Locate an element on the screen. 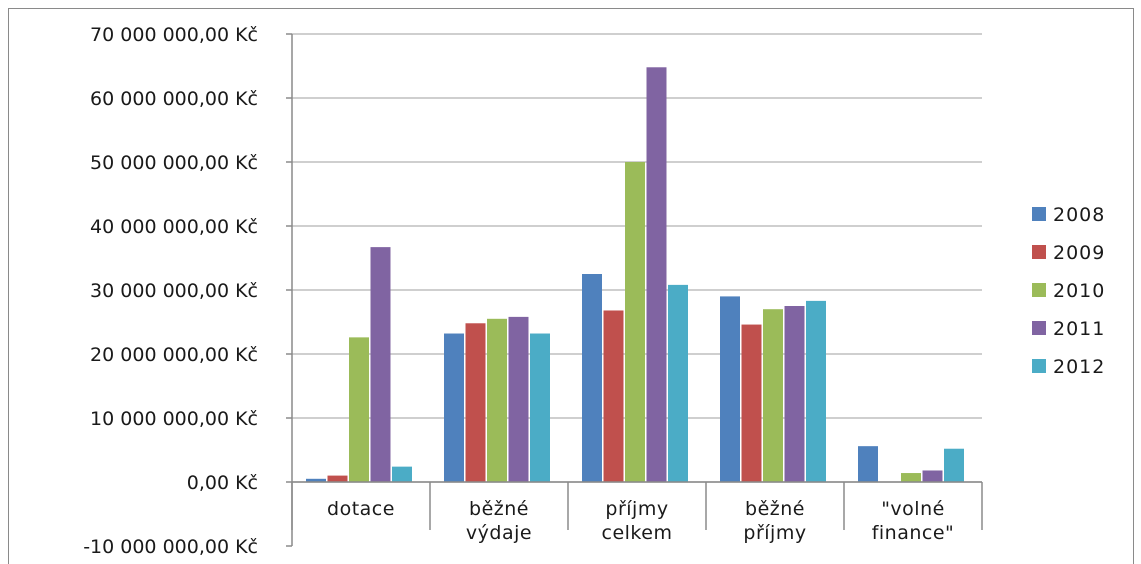 Image resolution: width=1141 pixels, height=564 pixels. legend-label: 2009 is located at coordinates (1079, 253).